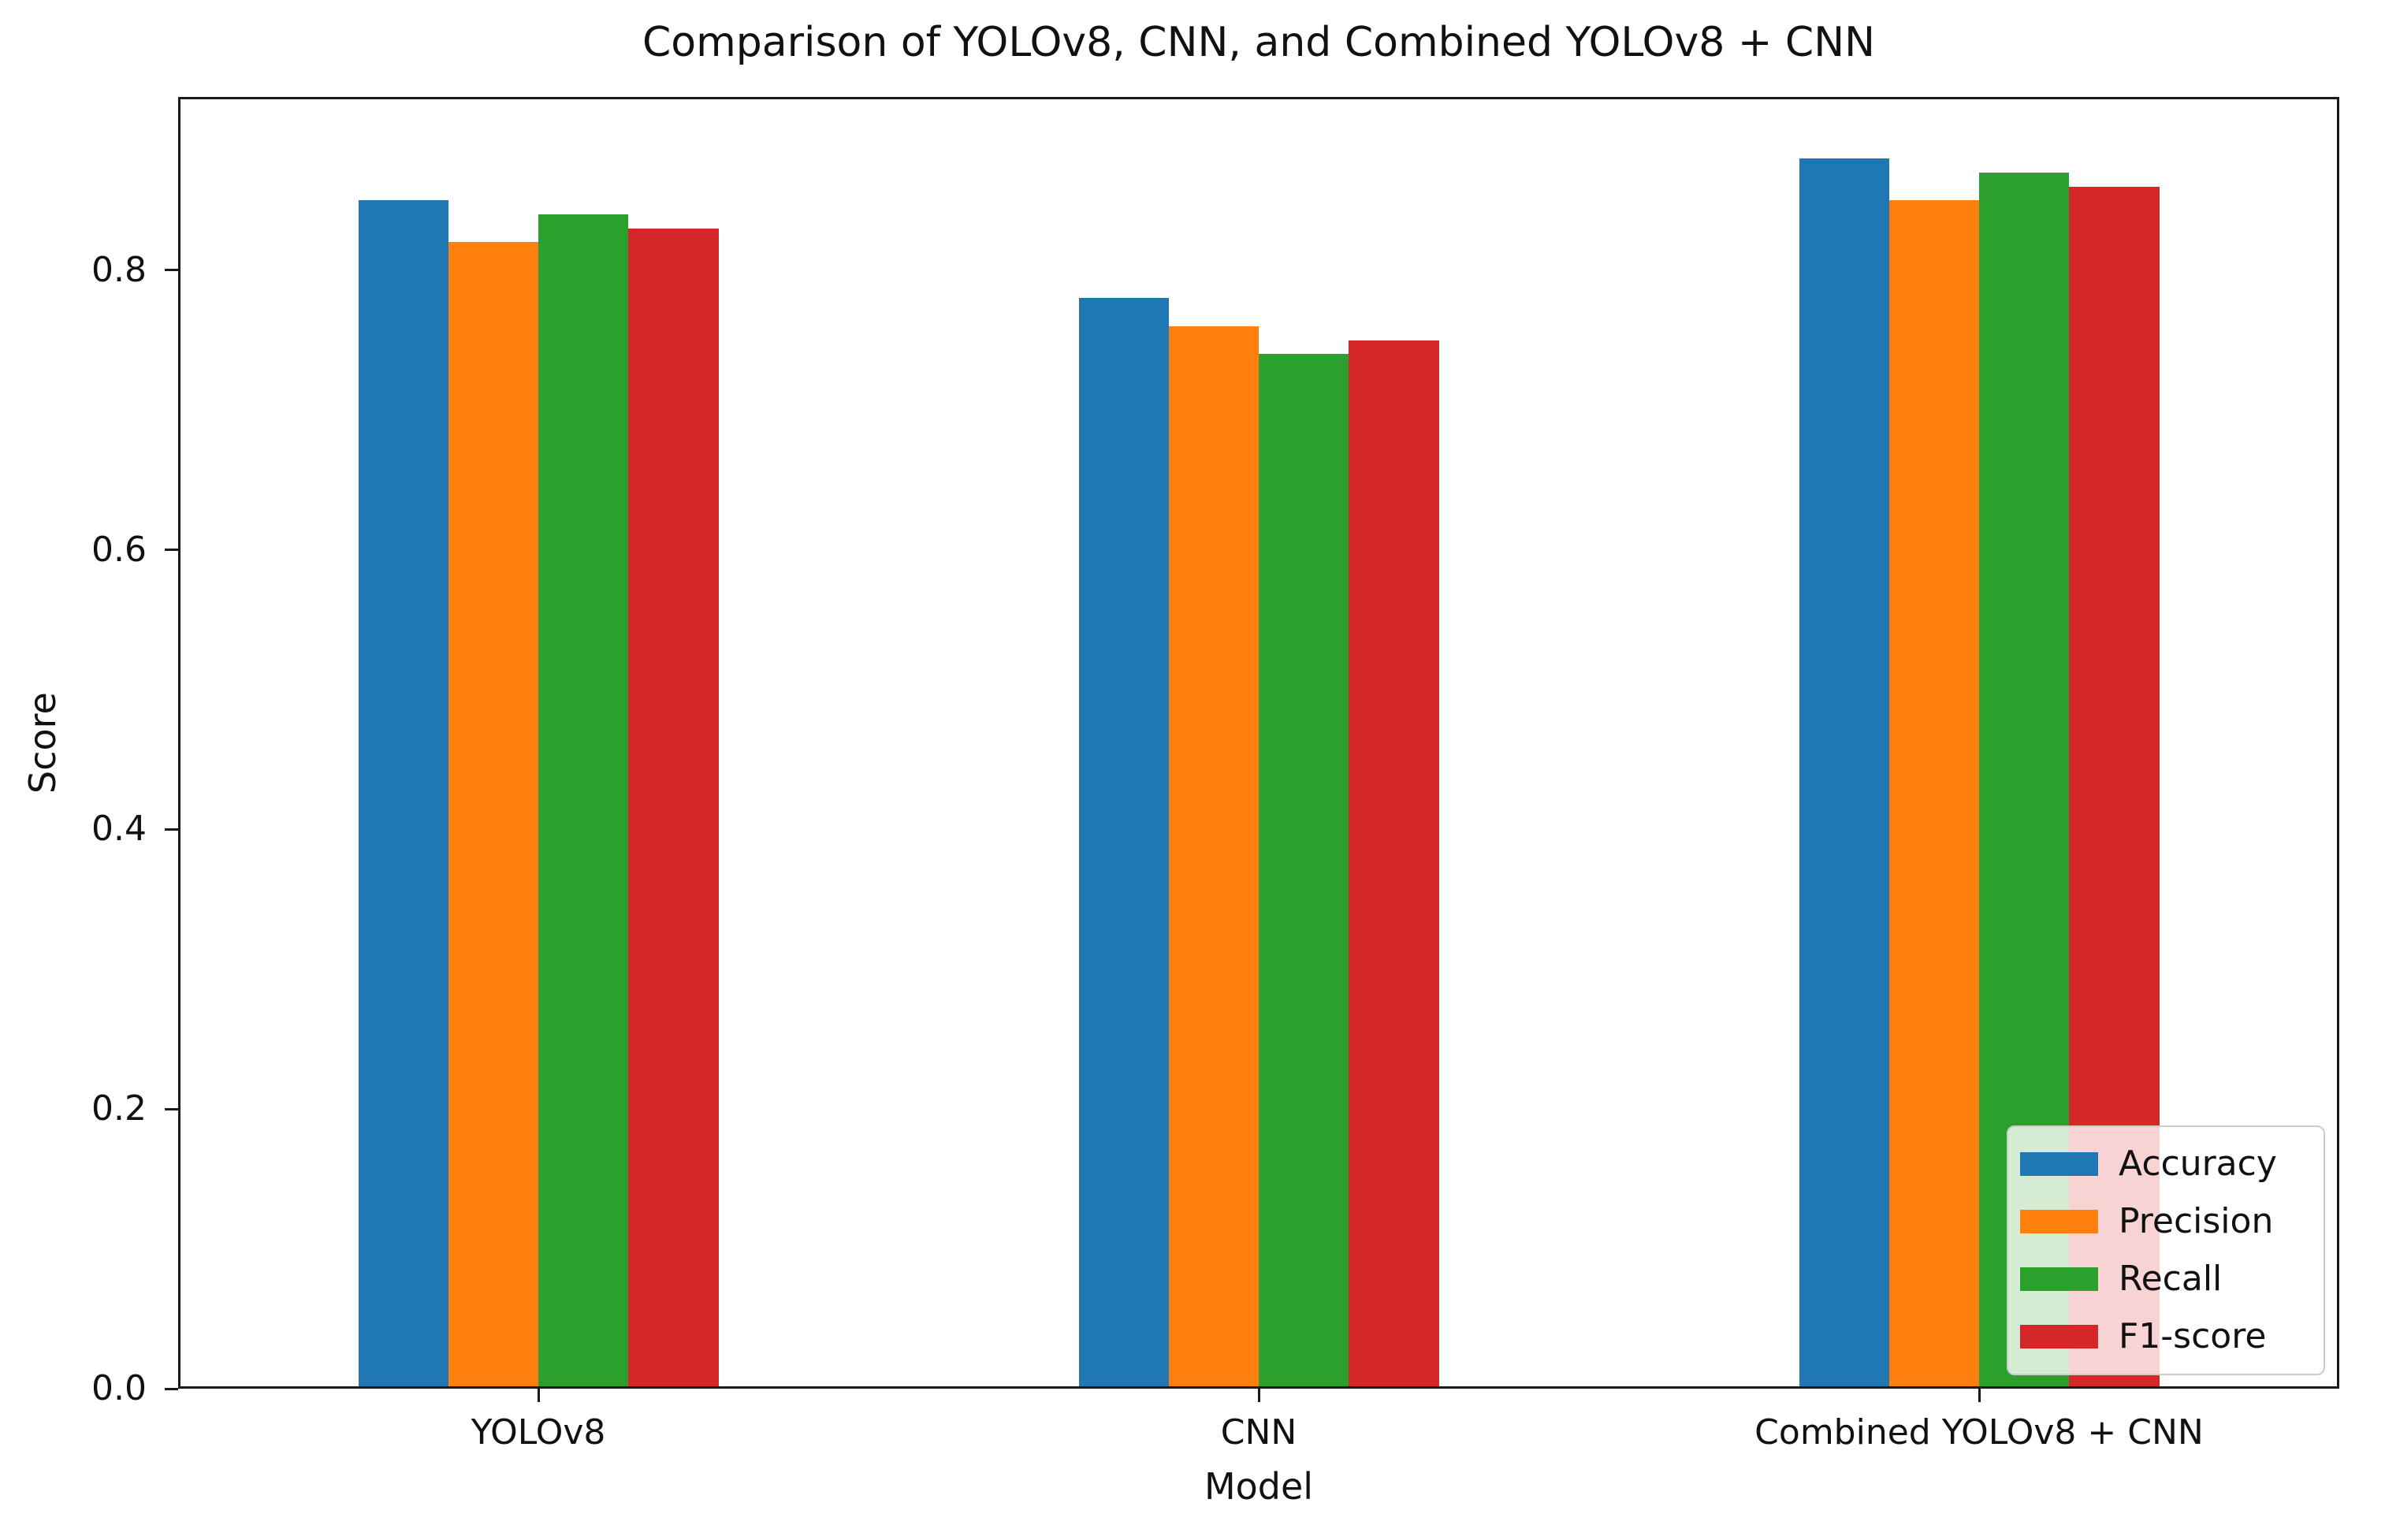 The width and height of the screenshot is (2385, 1540). I want to click on legend-item-accuracy: Accuracy, so click(2172, 1163).